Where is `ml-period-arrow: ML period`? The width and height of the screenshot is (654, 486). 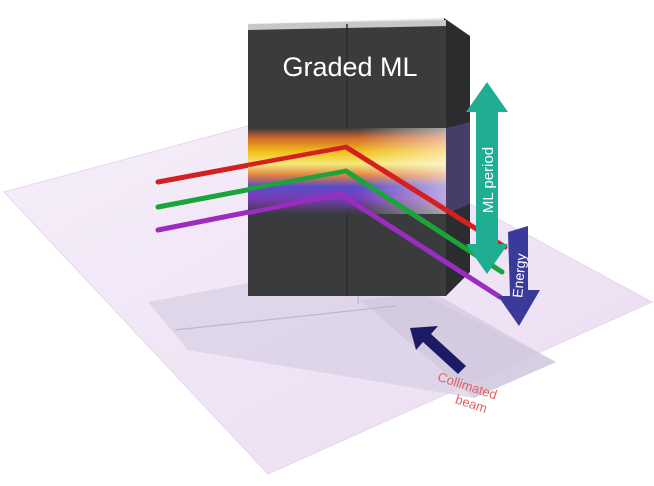 ml-period-arrow: ML period is located at coordinates (487, 178).